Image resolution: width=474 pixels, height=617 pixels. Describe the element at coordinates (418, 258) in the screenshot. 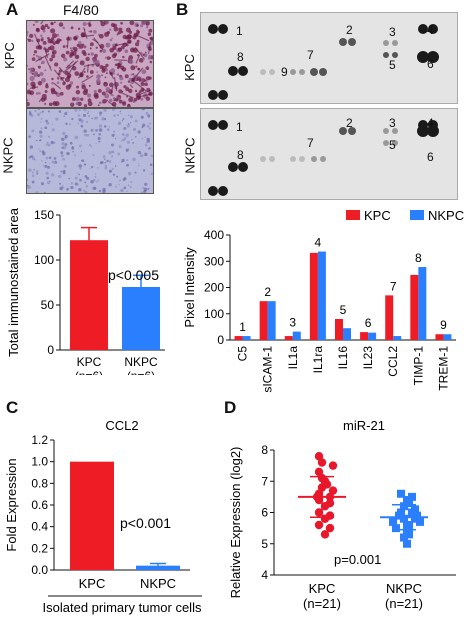

I see `chart-b-bar-number: 8` at that location.